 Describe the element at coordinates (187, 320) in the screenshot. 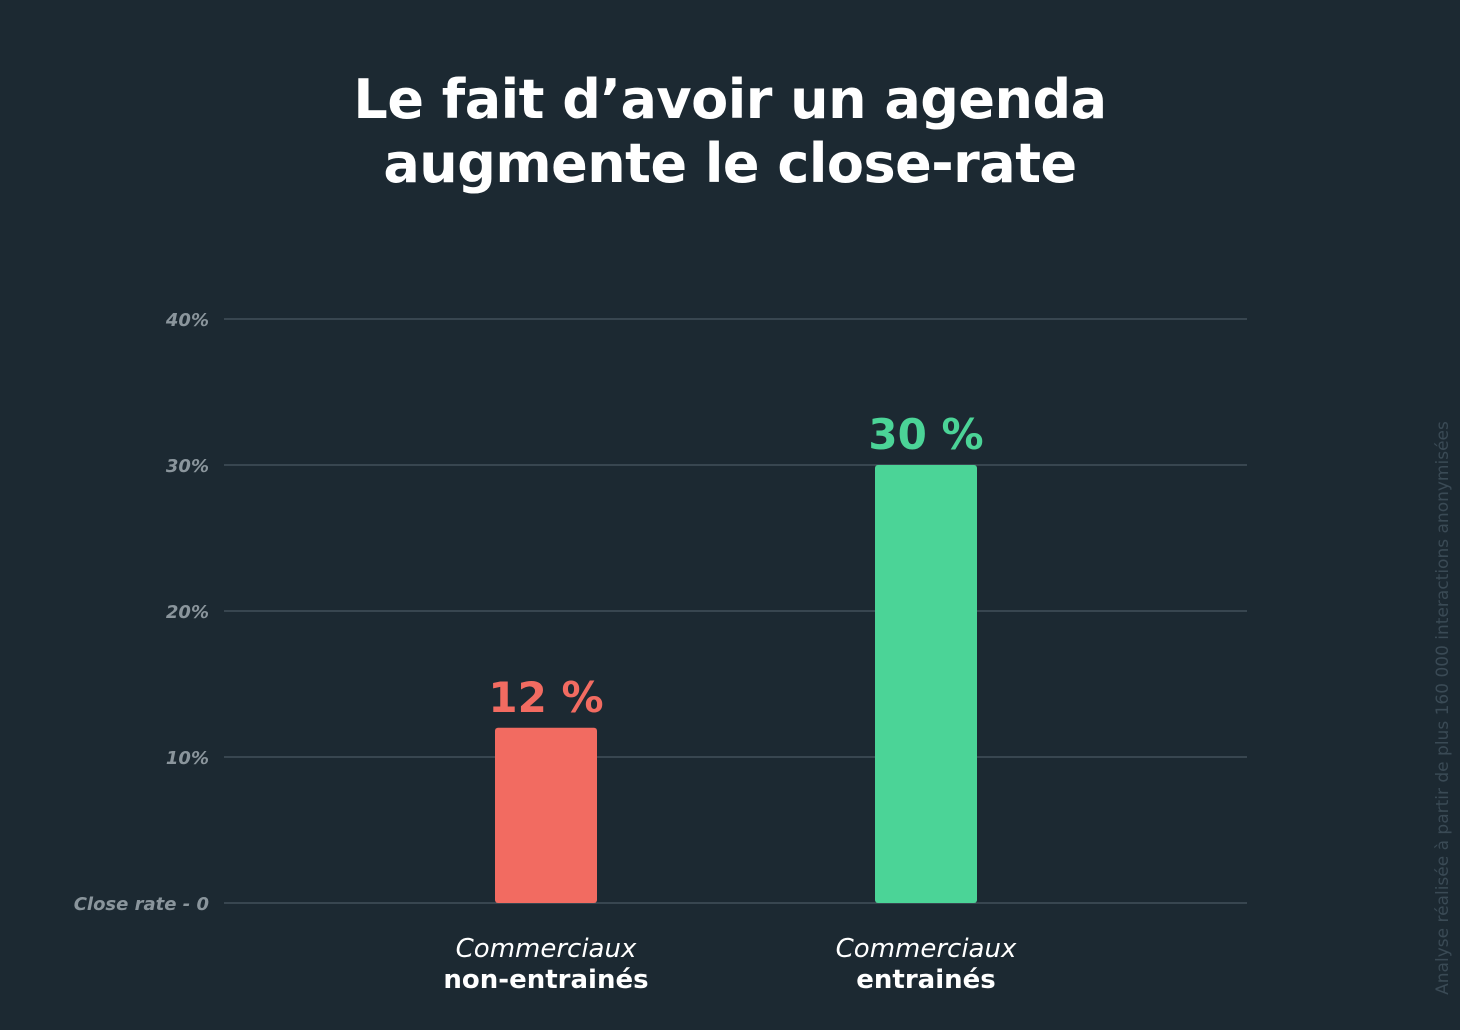

I see `y-tick-label-40: 40%` at that location.